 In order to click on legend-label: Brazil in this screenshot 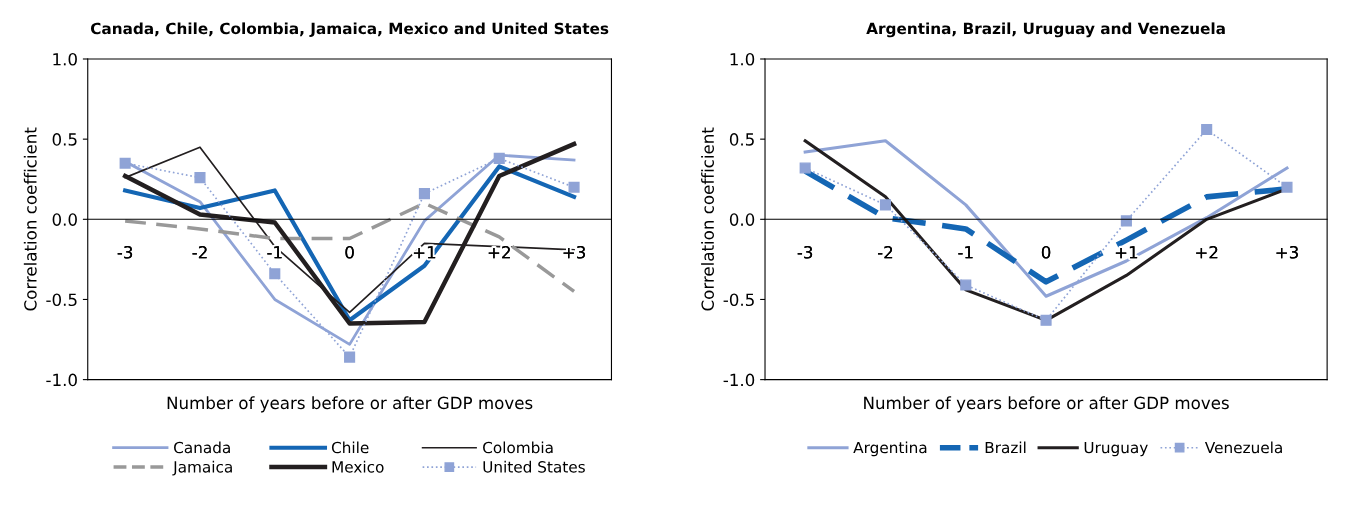, I will do `click(1005, 447)`.